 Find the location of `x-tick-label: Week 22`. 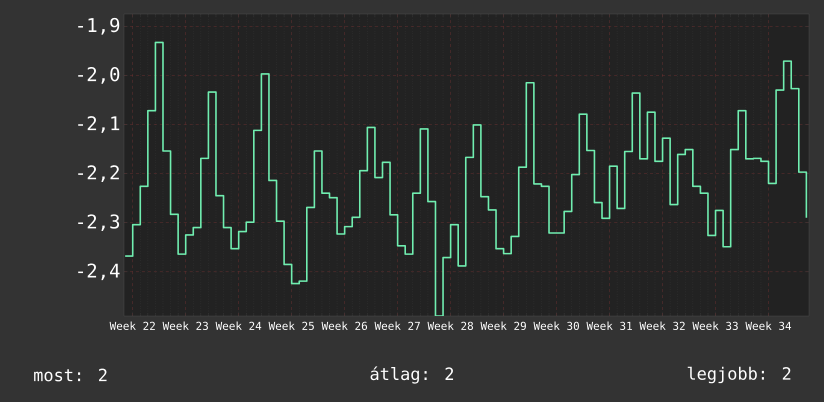

x-tick-label: Week 22 is located at coordinates (132, 326).